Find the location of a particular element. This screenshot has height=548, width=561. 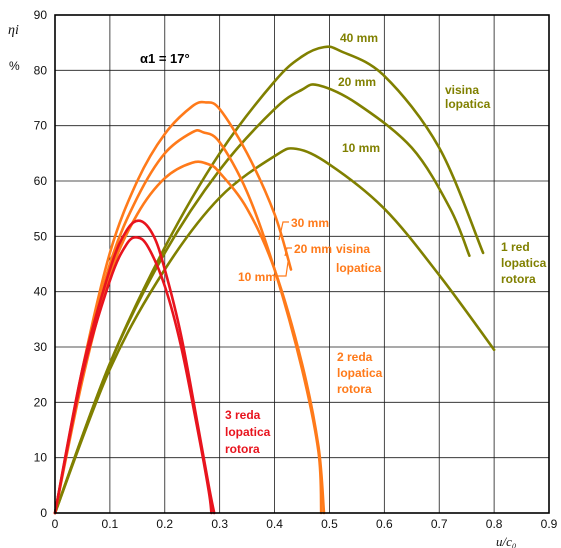

alpha-note: α1 = 17° is located at coordinates (165, 58).